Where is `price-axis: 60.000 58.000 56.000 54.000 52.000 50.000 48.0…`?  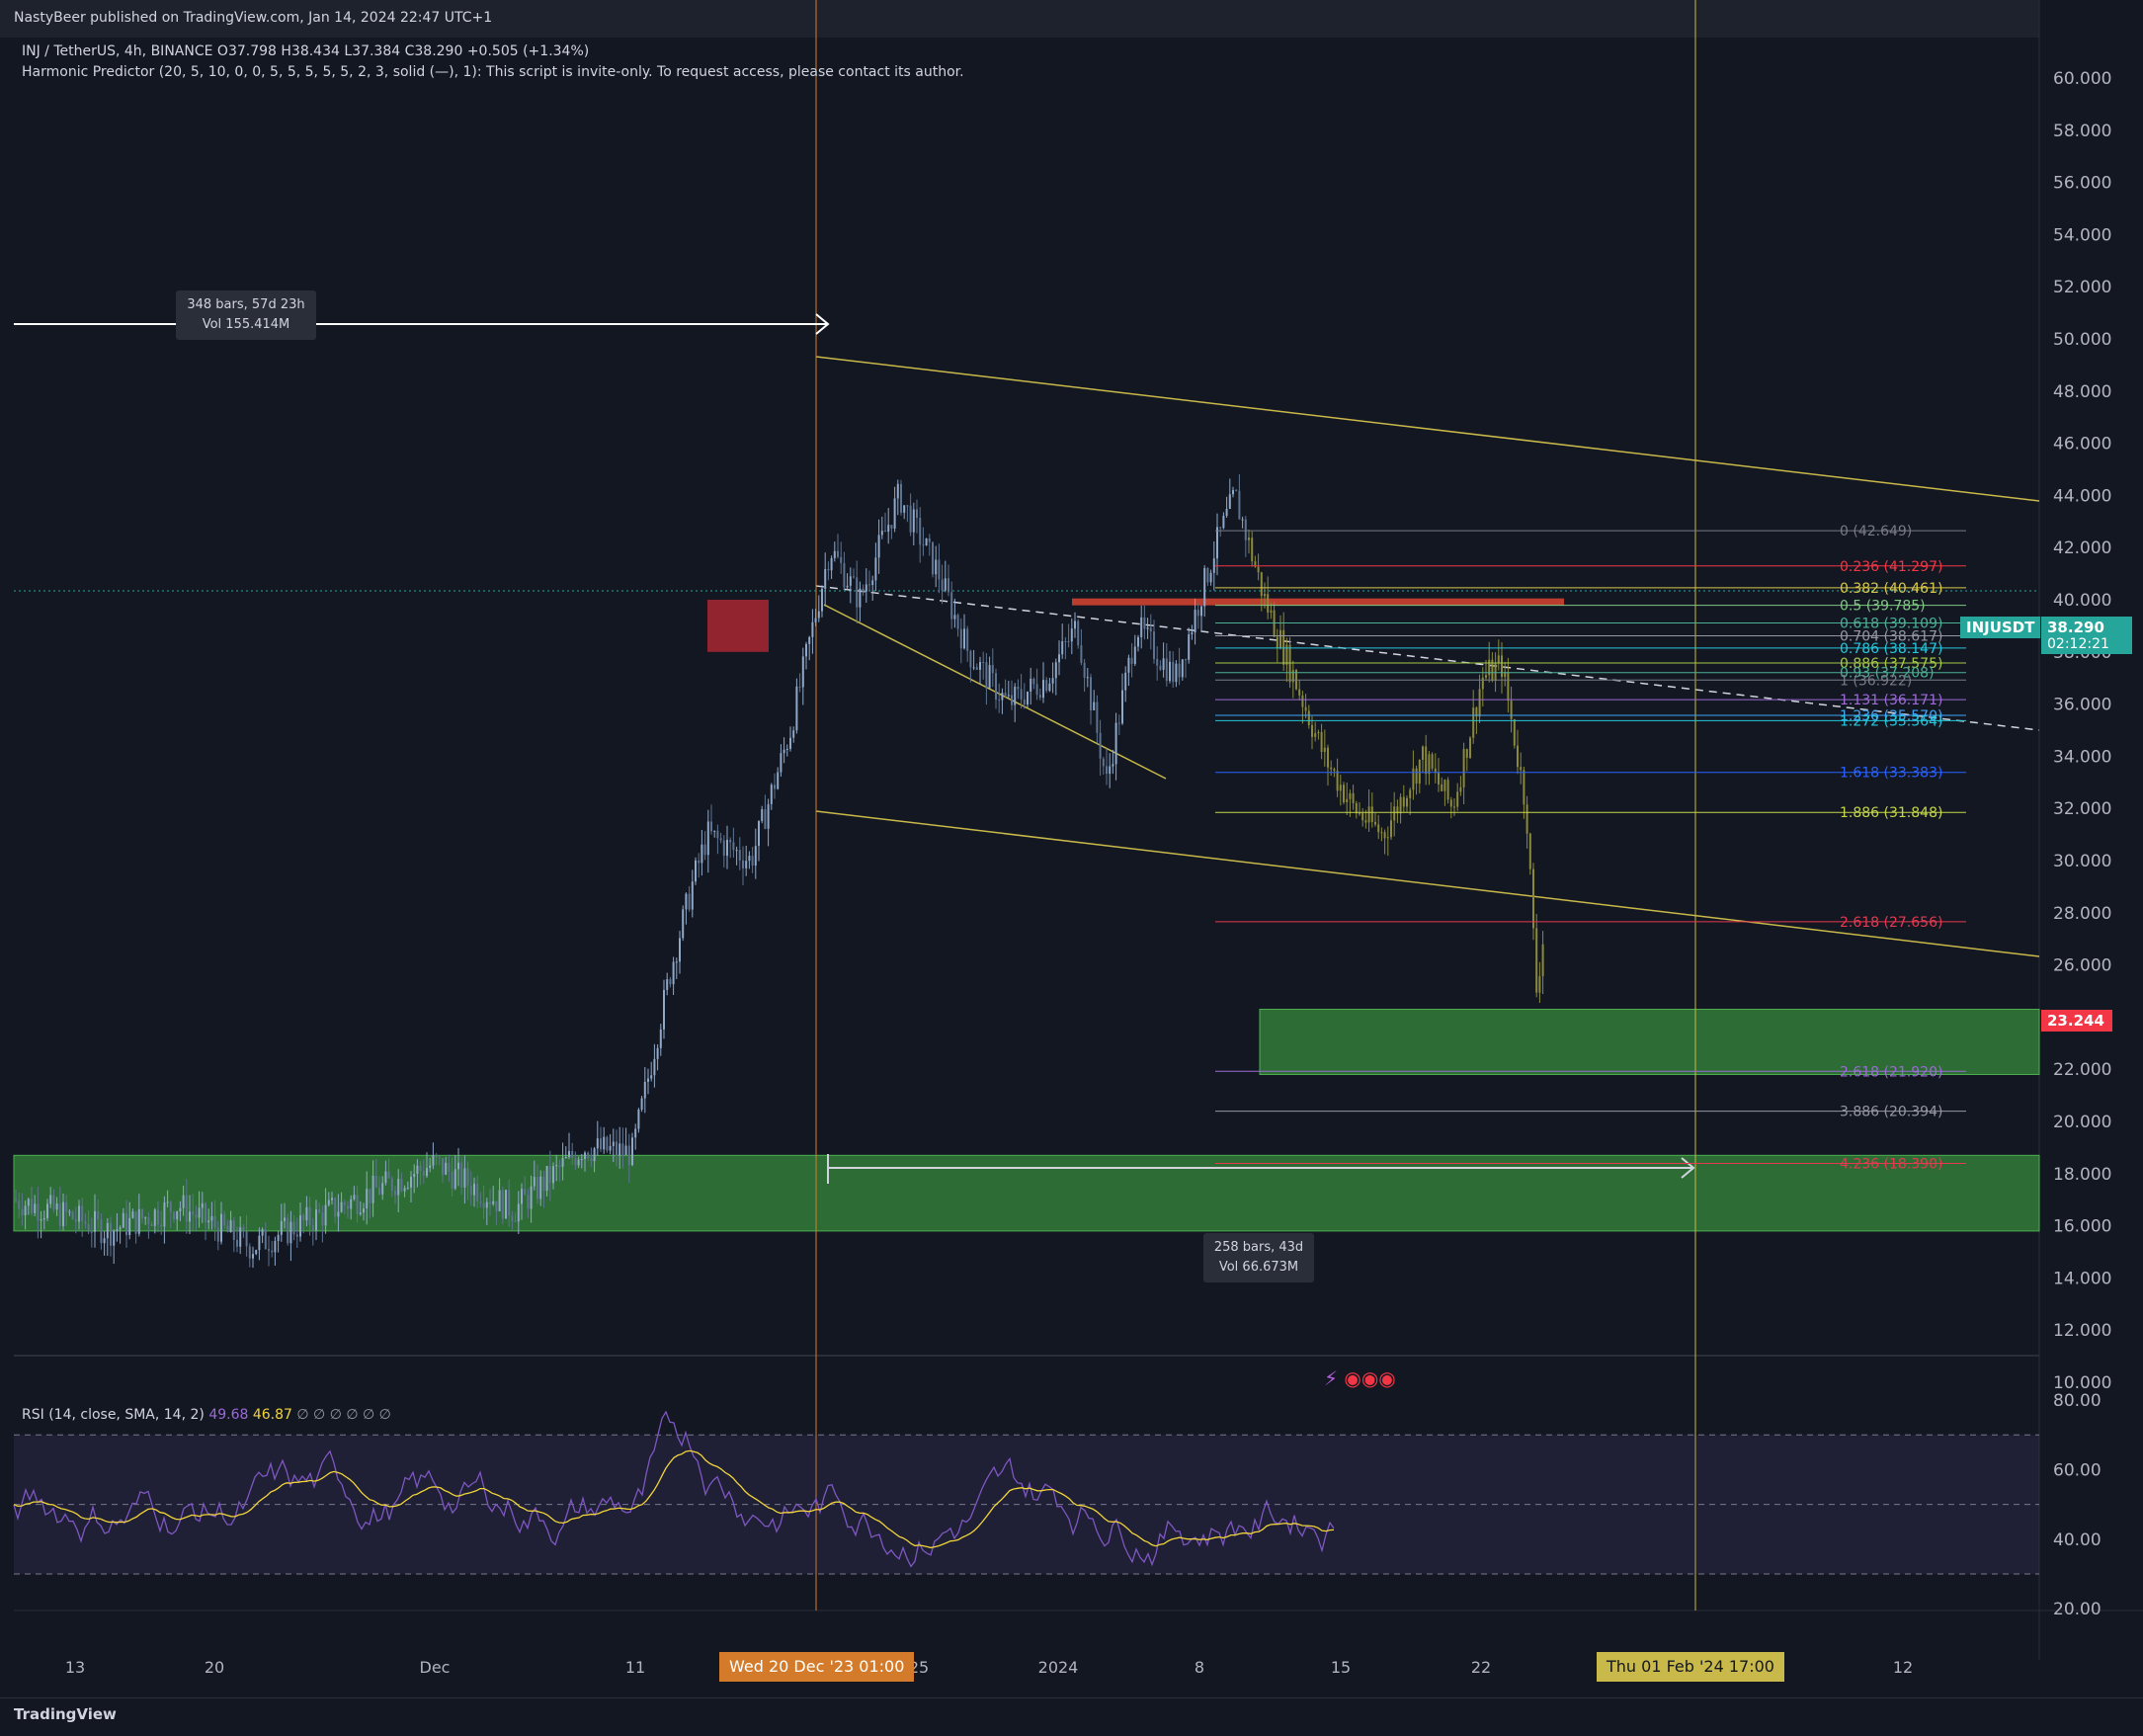 price-axis: 60.000 58.000 56.000 54.000 52.000 50.000 48.0… is located at coordinates (2082, 731).